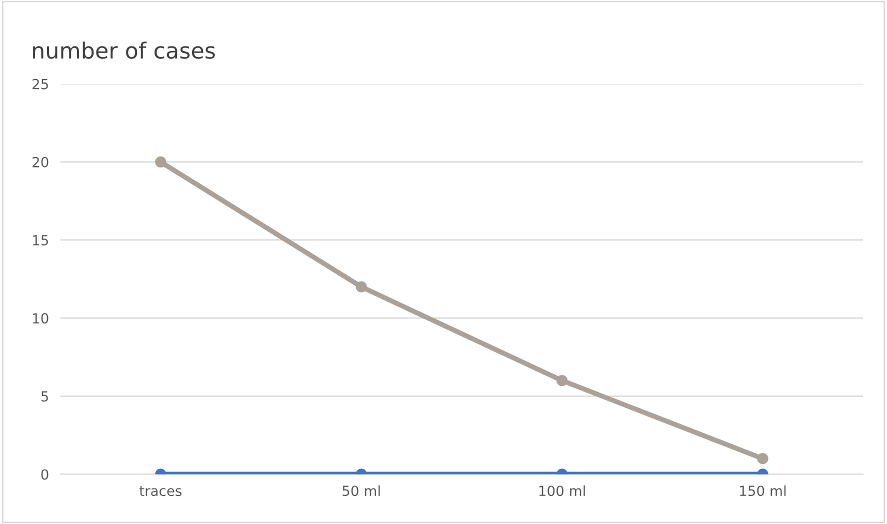  Describe the element at coordinates (124, 50) in the screenshot. I see `chart-title: number of cases` at that location.